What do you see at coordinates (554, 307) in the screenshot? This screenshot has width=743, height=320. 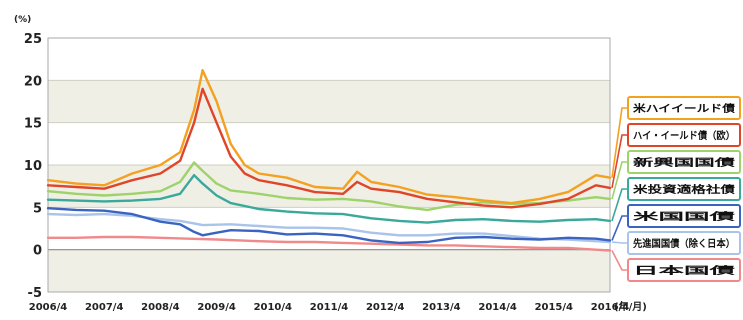 I see `x-tick-label: 2015/4` at bounding box center [554, 307].